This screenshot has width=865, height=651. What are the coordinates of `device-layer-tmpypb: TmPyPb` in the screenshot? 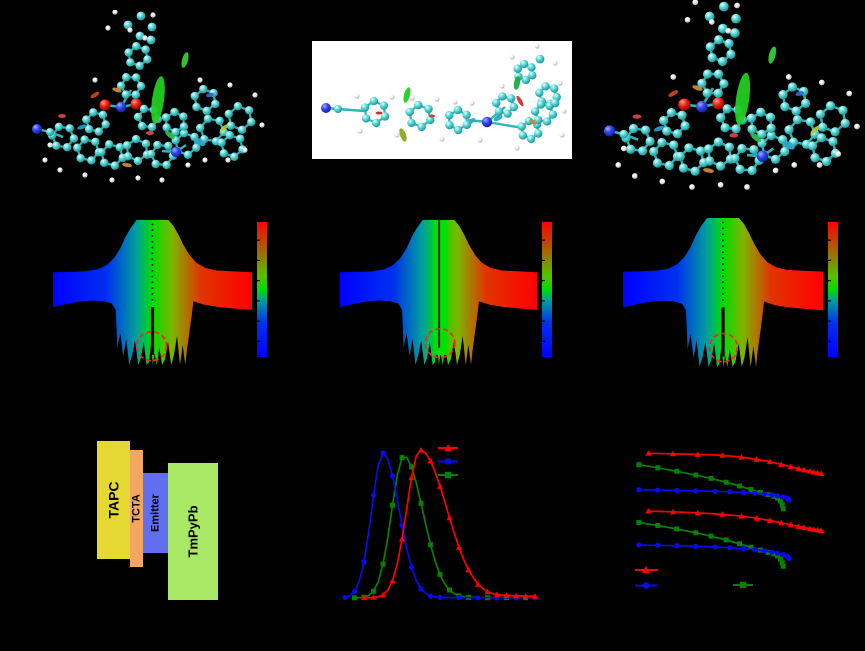 It's located at (193, 531).